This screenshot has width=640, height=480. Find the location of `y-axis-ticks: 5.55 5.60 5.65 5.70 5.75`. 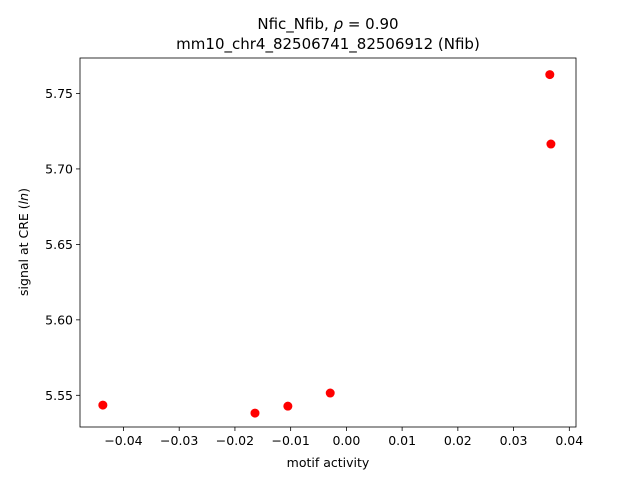

y-axis-ticks: 5.55 5.60 5.65 5.70 5.75 is located at coordinates (62, 244).